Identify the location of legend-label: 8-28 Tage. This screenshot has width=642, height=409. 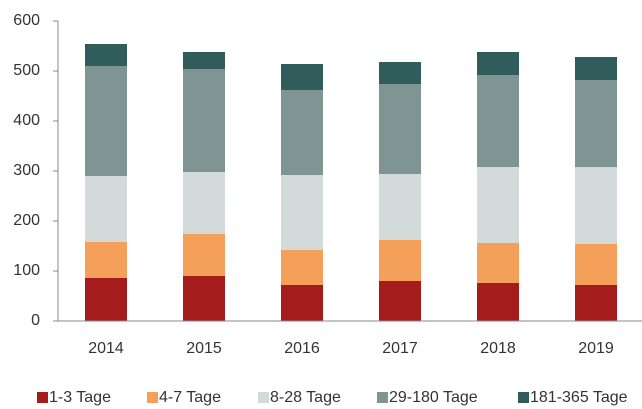
(305, 397).